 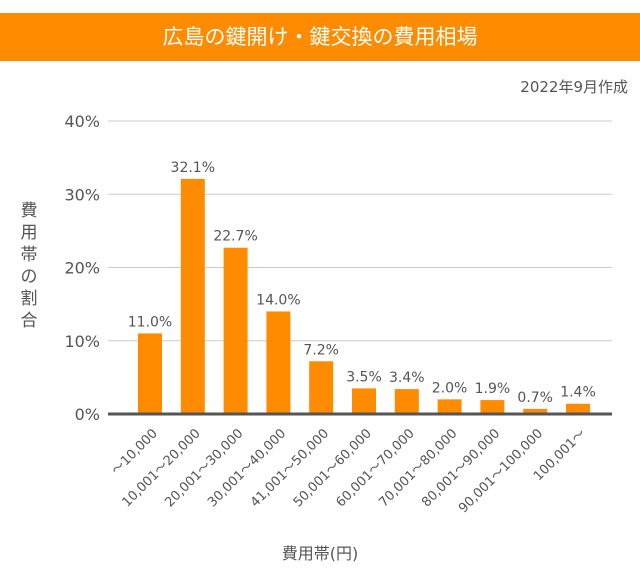 I want to click on data-label: 32.1%, so click(x=193, y=168).